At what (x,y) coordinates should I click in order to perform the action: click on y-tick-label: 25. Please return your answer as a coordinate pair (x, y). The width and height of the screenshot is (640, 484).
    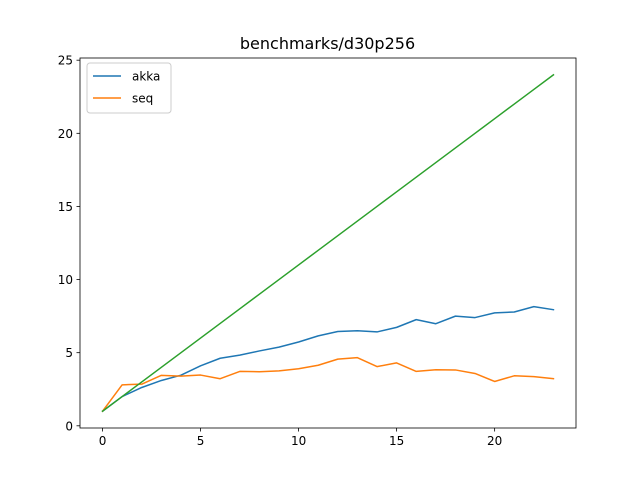
    Looking at the image, I should click on (65, 61).